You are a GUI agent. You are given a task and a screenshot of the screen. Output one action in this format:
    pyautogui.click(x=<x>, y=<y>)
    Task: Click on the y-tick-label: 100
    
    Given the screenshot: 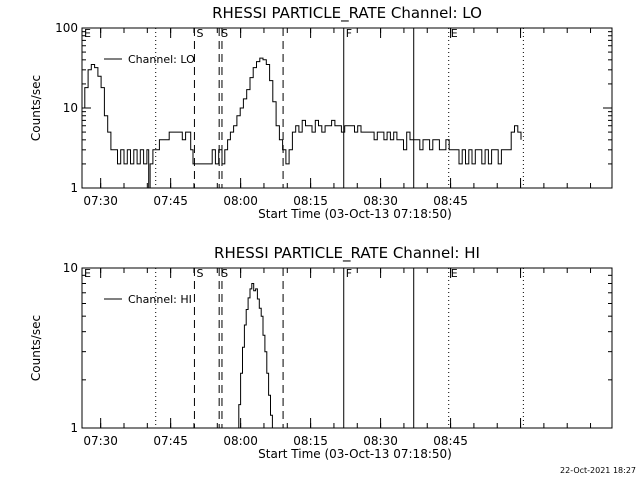 What is the action you would take?
    pyautogui.click(x=66, y=28)
    